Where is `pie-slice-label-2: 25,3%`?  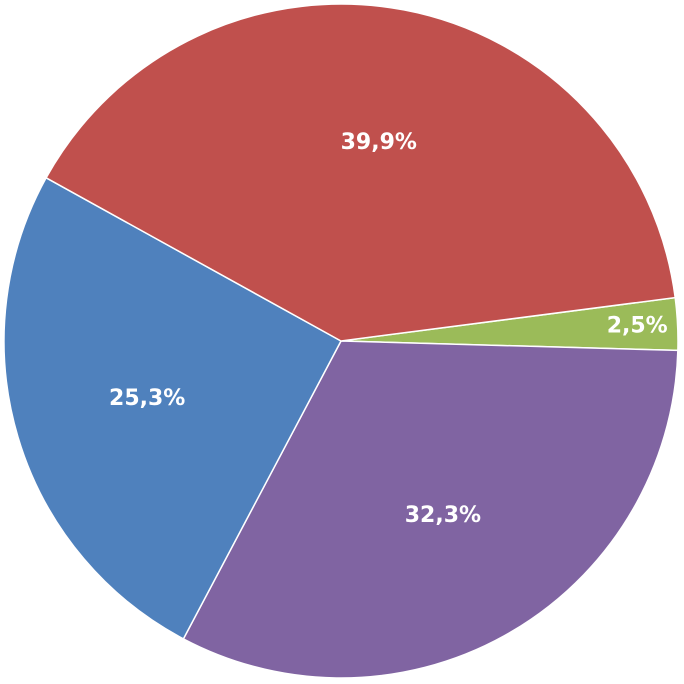 pie-slice-label-2: 25,3% is located at coordinates (147, 398).